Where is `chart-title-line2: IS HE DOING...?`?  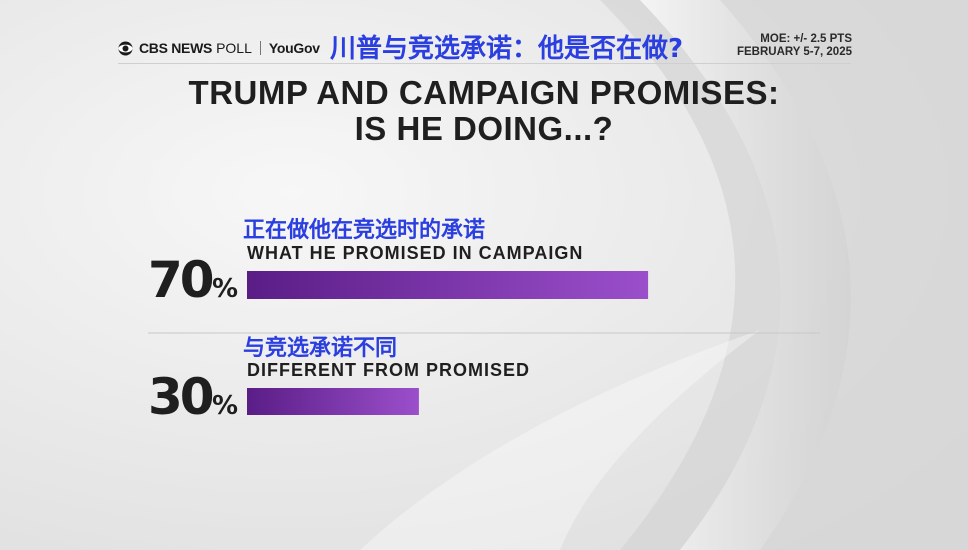 chart-title-line2: IS HE DOING...? is located at coordinates (484, 128).